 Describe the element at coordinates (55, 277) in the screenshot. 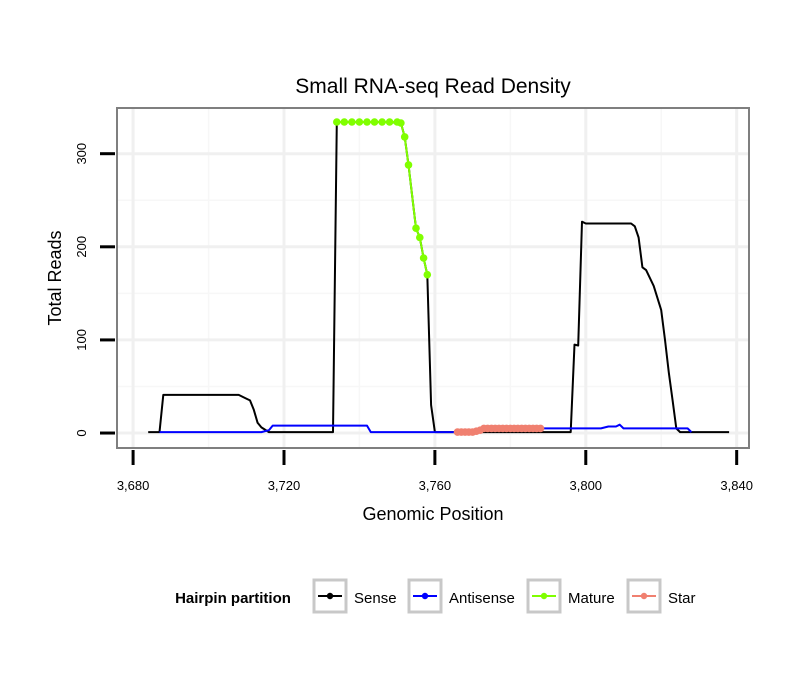

I see `y-axis-title: Total Reads` at that location.